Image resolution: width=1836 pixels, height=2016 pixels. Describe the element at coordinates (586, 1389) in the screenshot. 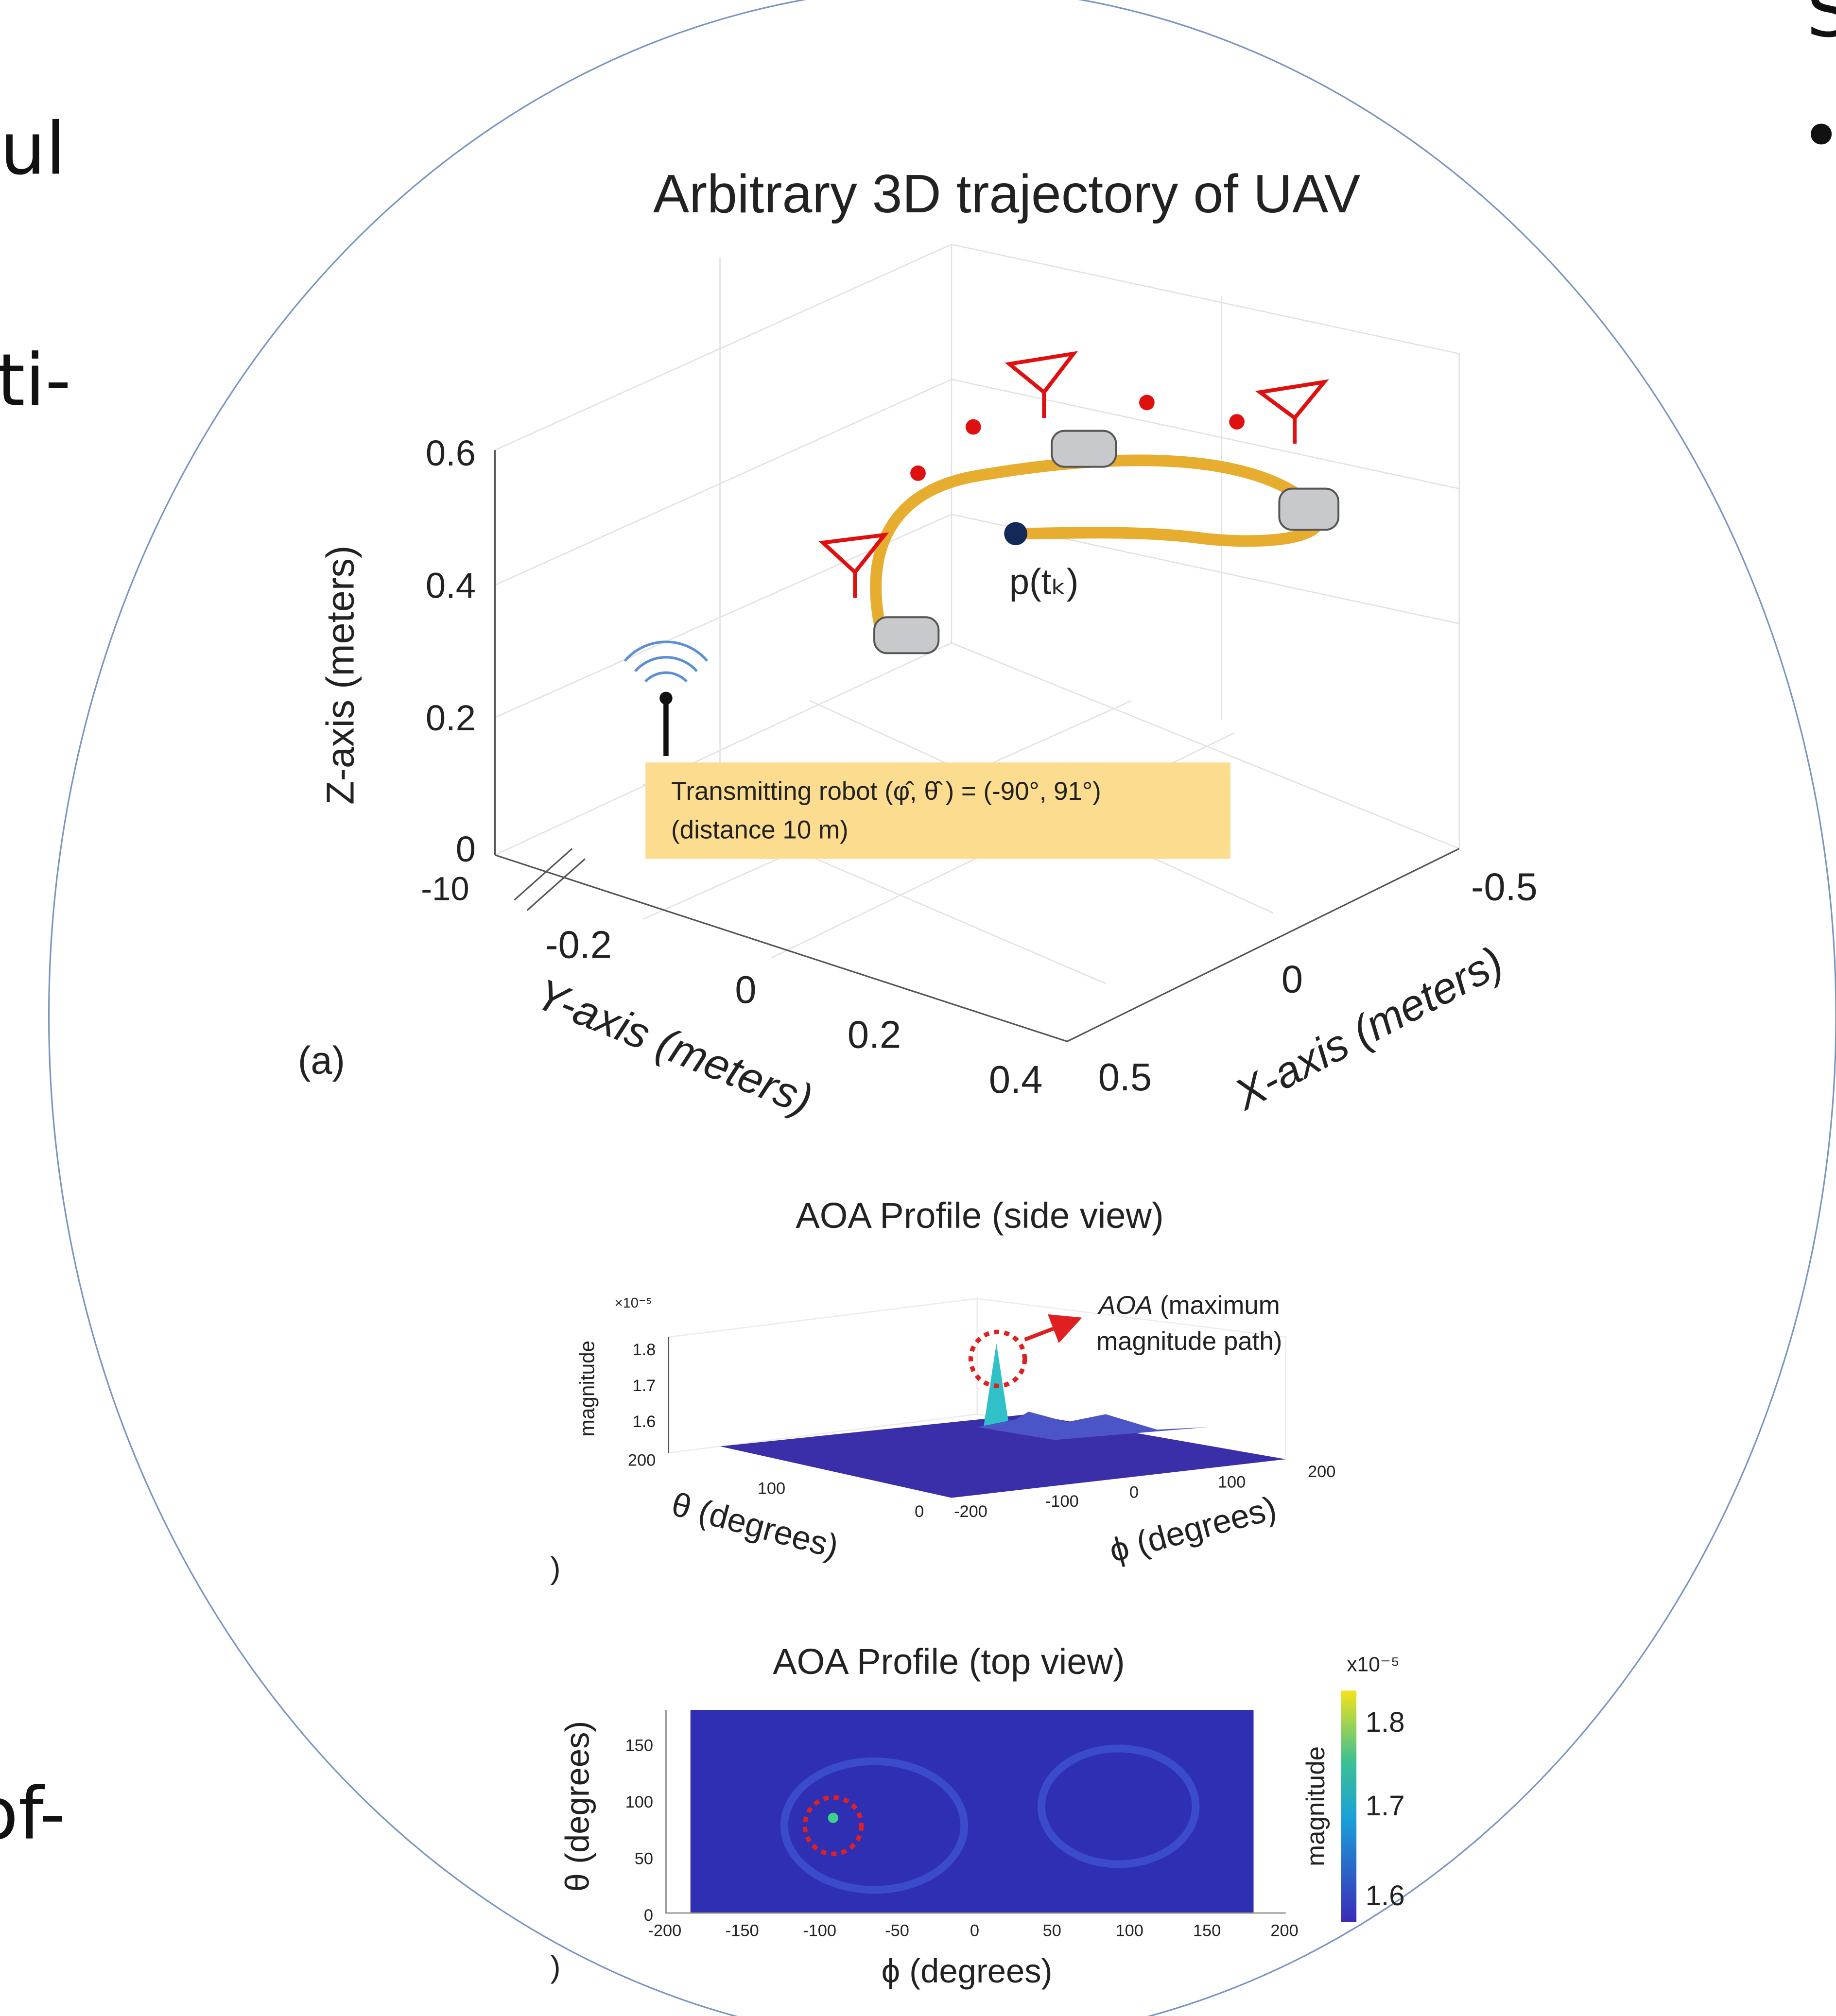

I see `z-axis-label: magnitude` at that location.